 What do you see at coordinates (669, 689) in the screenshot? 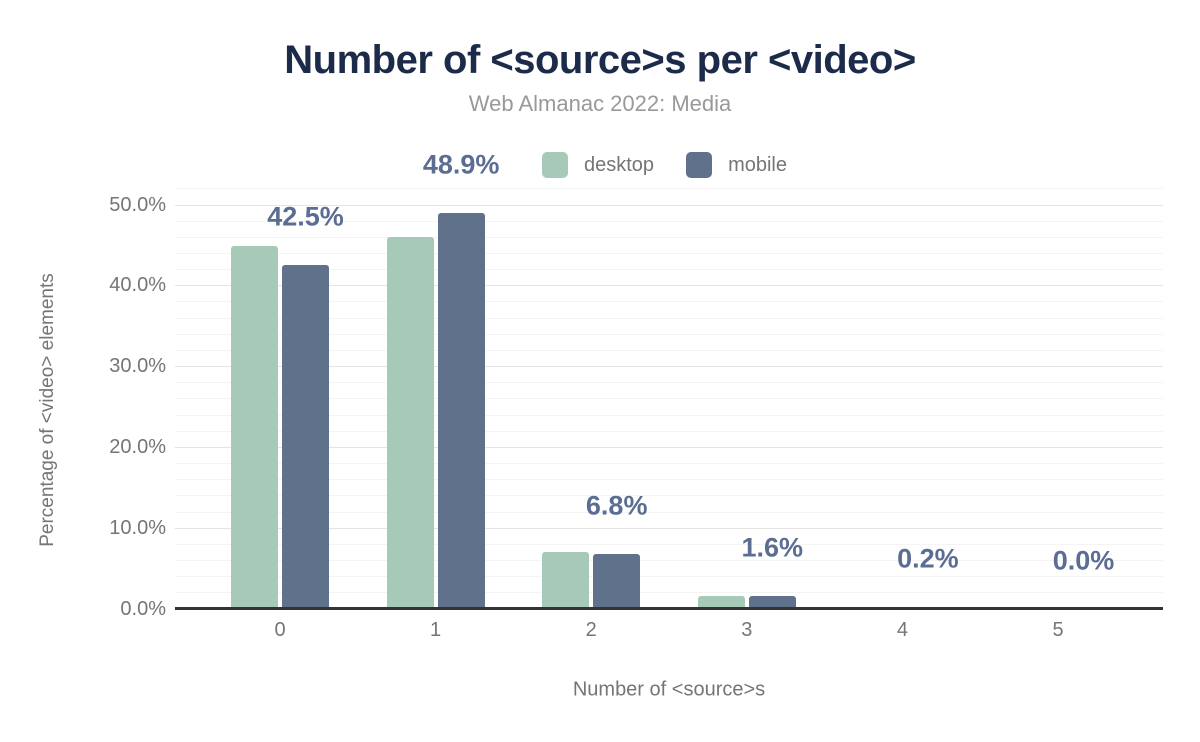
I see `x-axis-title: Number of <source>s` at bounding box center [669, 689].